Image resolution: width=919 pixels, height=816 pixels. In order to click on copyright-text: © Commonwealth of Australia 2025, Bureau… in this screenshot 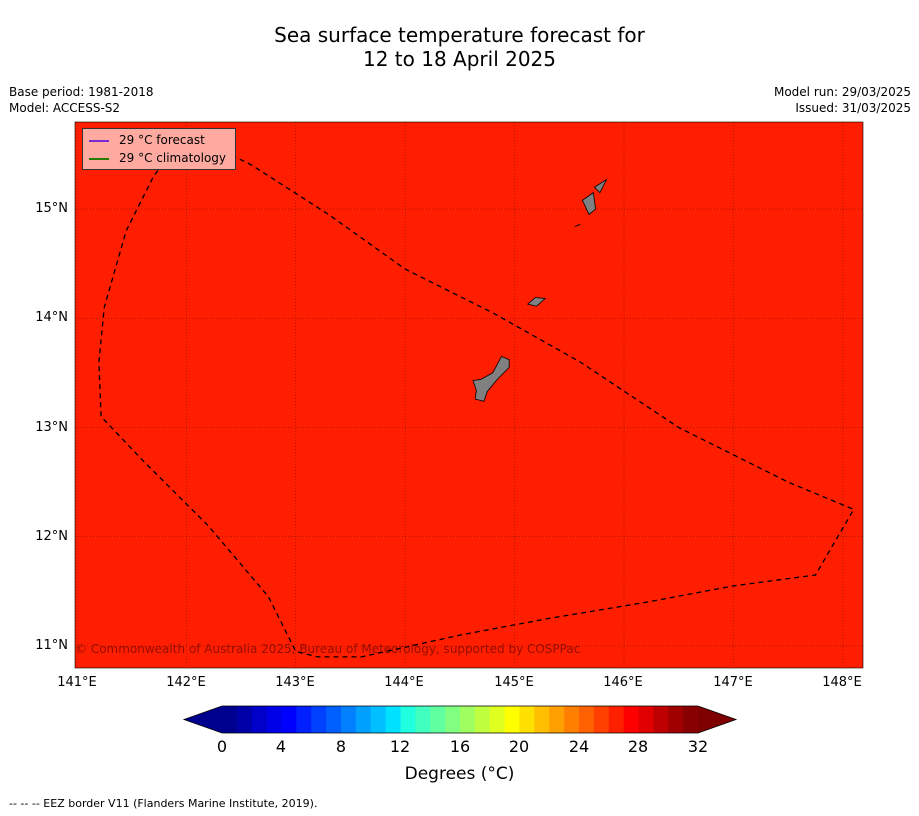, I will do `click(328, 649)`.